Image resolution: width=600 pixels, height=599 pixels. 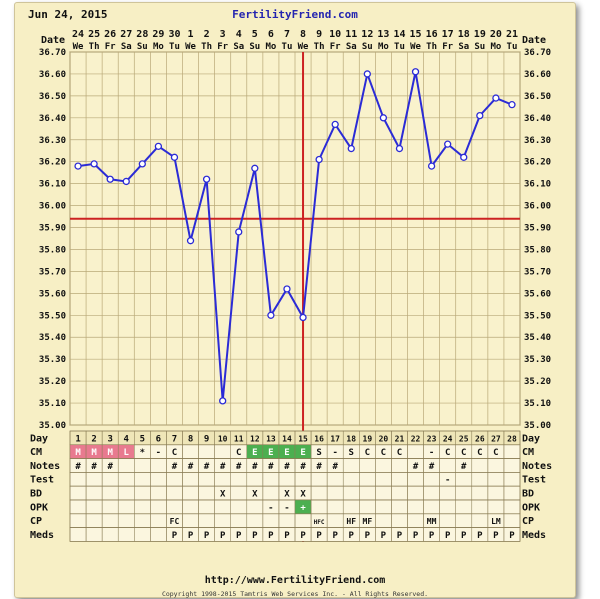 I want to click on footer-url: http://www.FertilityFriend.com, so click(x=295, y=580).